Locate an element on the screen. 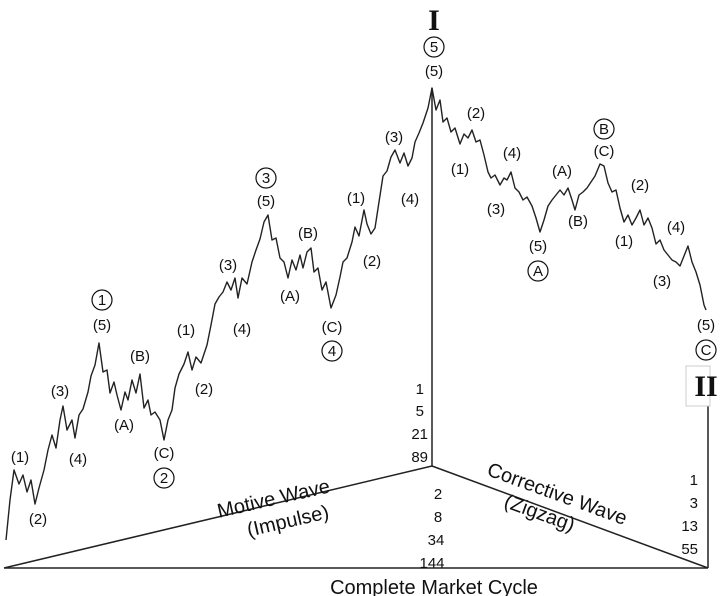 This screenshot has height=596, width=720. label-sub5-3: (3) is located at coordinates (394, 137).